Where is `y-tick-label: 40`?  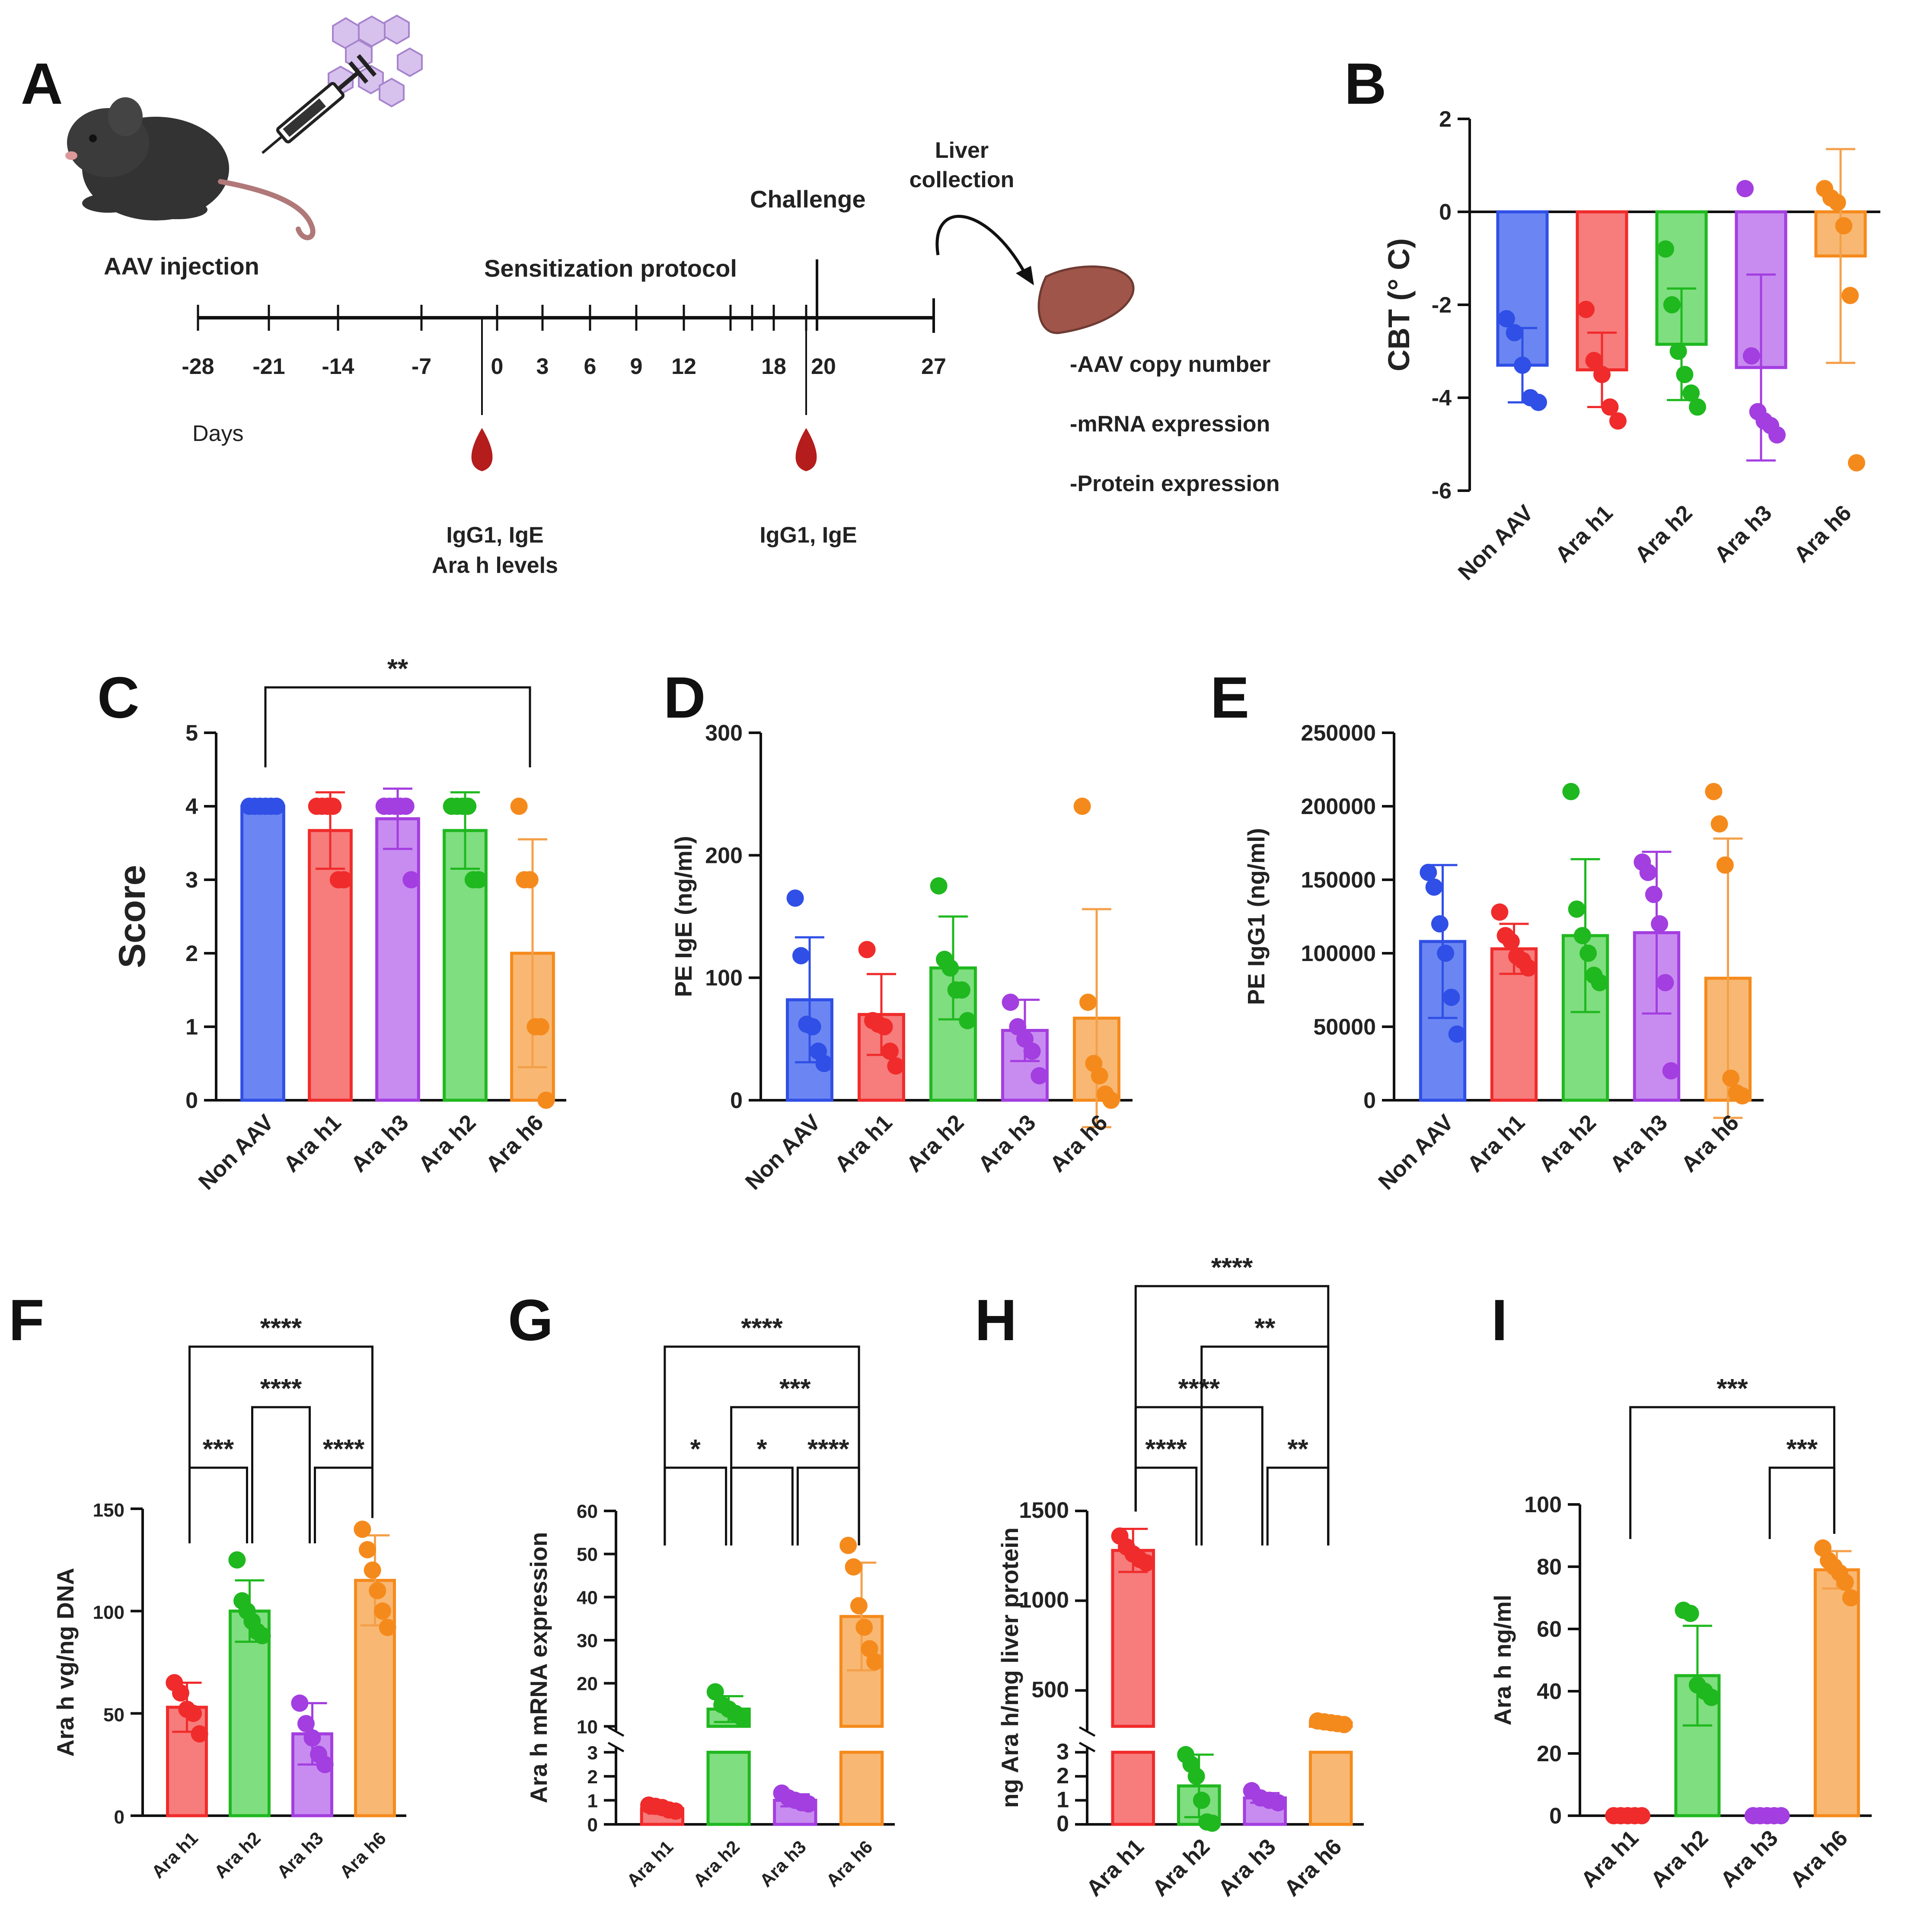 y-tick-label: 40 is located at coordinates (587, 1597).